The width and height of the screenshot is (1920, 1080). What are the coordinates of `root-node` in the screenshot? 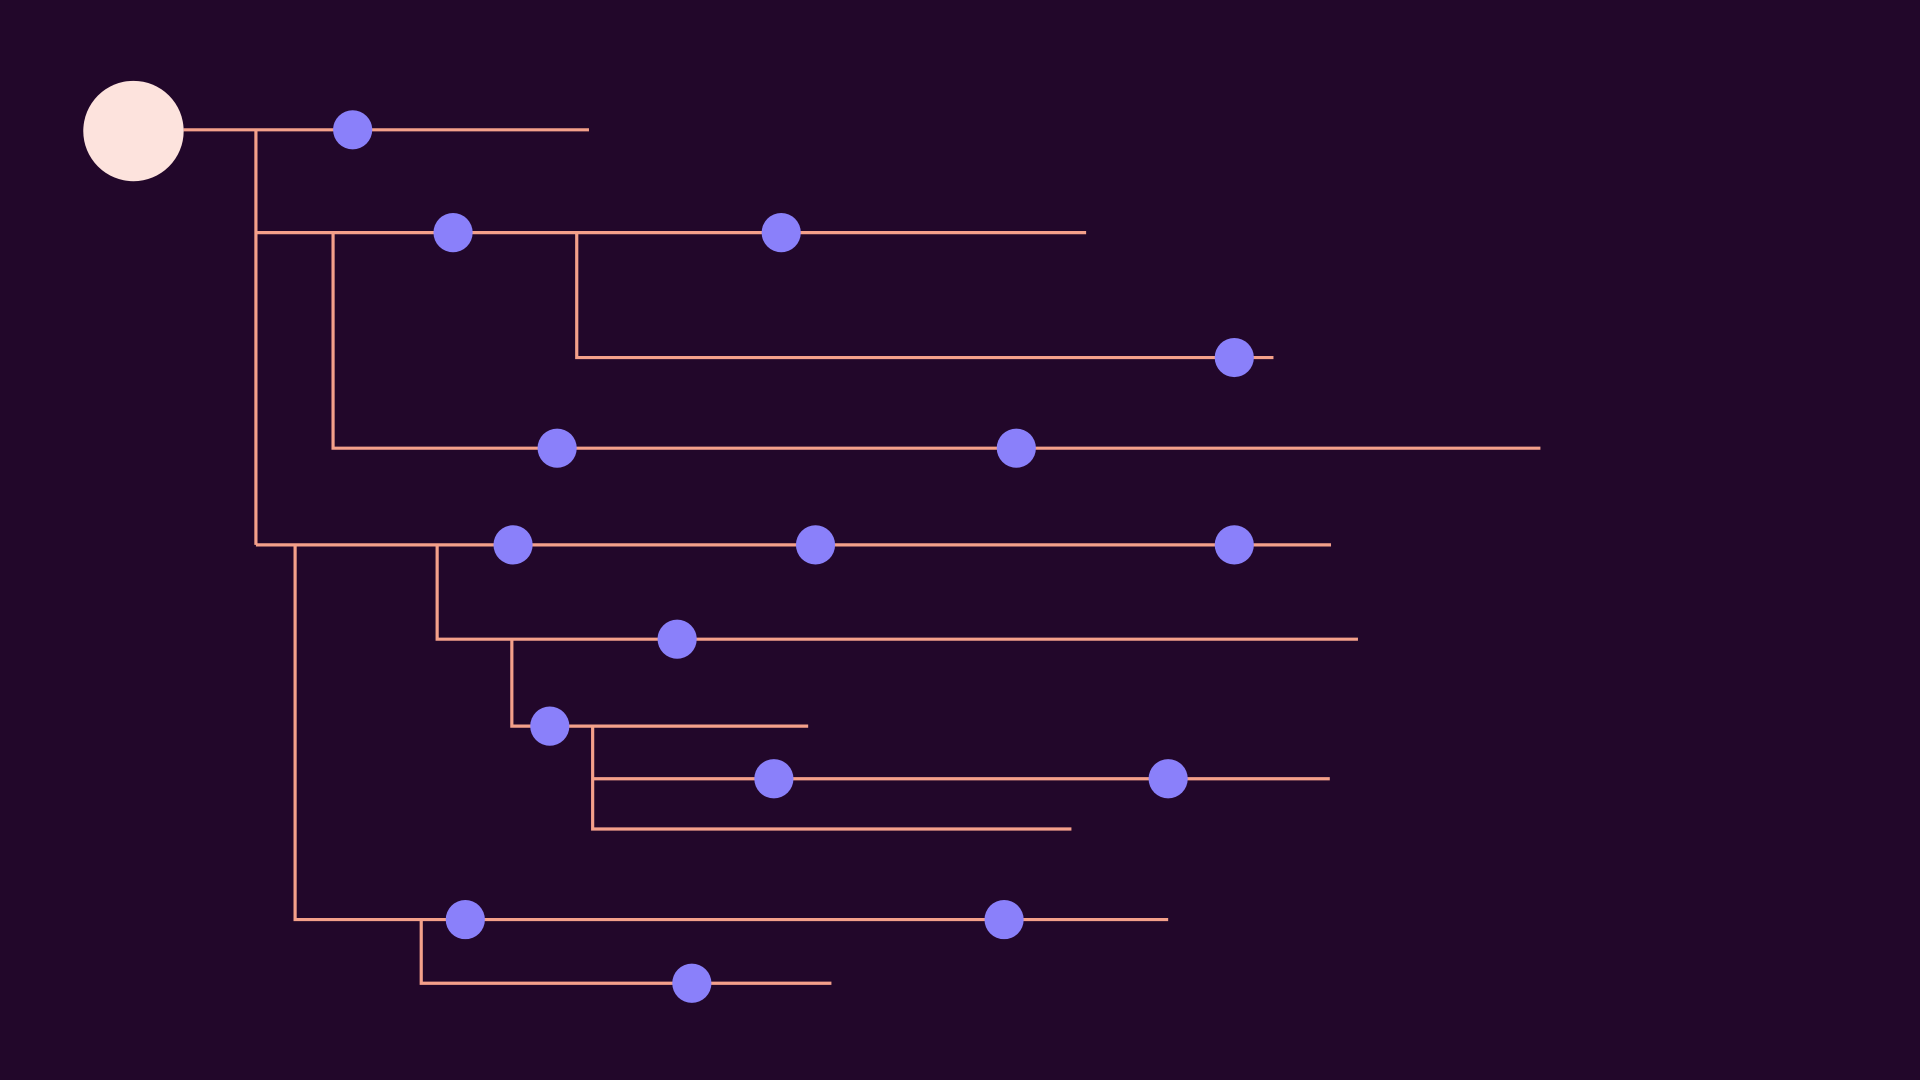 It's located at (133, 131).